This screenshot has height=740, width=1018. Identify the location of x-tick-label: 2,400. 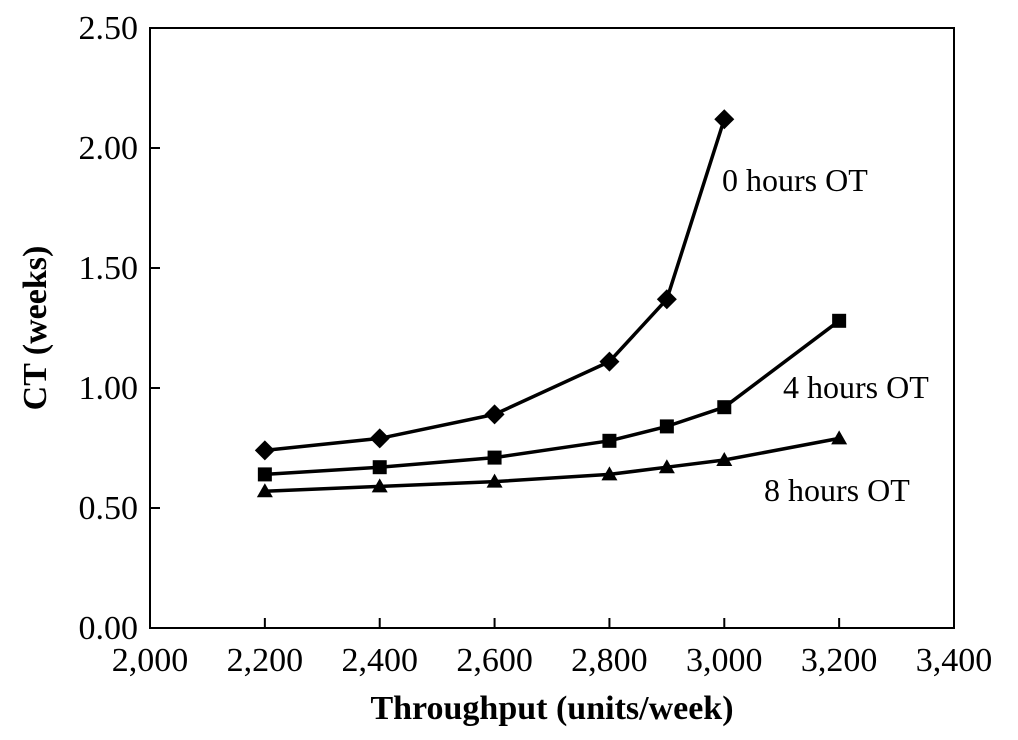
(379, 660).